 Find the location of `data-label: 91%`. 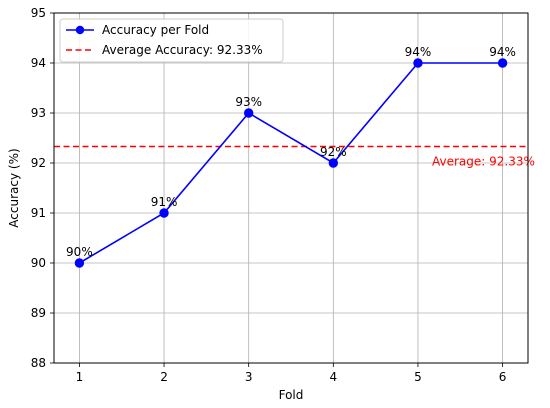

data-label: 91% is located at coordinates (164, 202).